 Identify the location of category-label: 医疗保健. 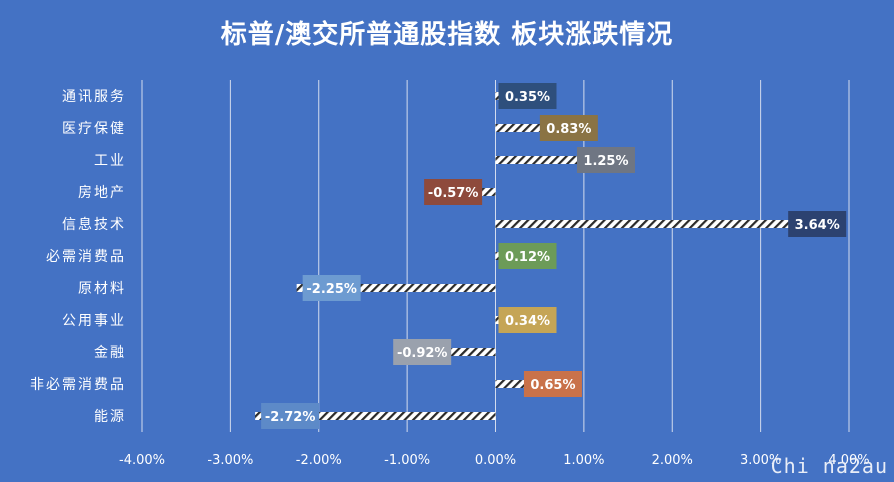
(94, 129).